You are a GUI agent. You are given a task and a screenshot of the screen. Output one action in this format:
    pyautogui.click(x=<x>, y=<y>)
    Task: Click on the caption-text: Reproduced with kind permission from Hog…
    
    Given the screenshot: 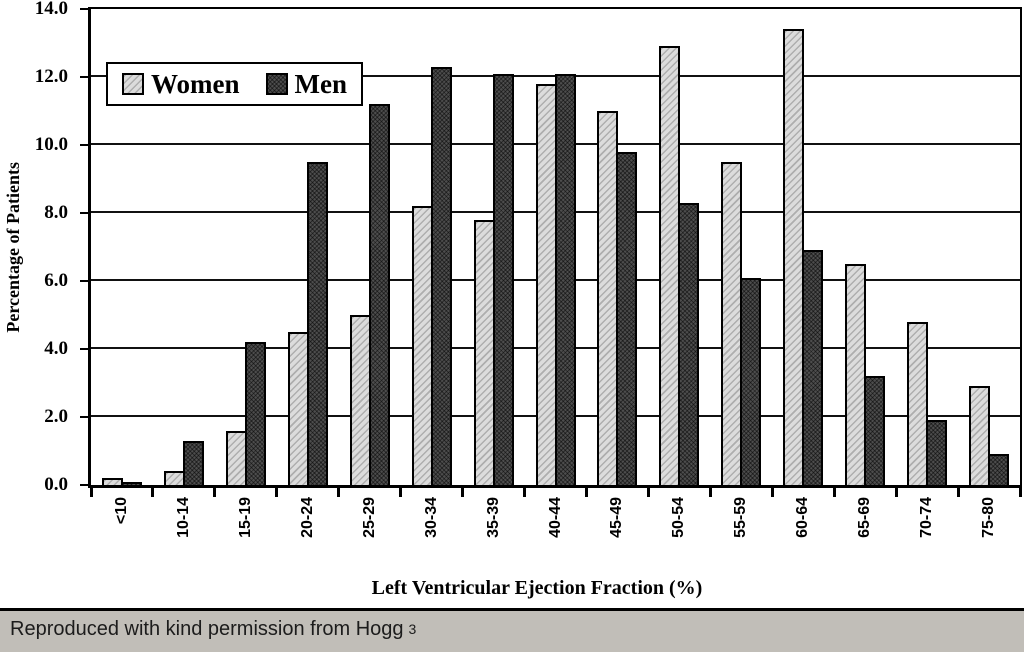 What is the action you would take?
    pyautogui.click(x=207, y=629)
    